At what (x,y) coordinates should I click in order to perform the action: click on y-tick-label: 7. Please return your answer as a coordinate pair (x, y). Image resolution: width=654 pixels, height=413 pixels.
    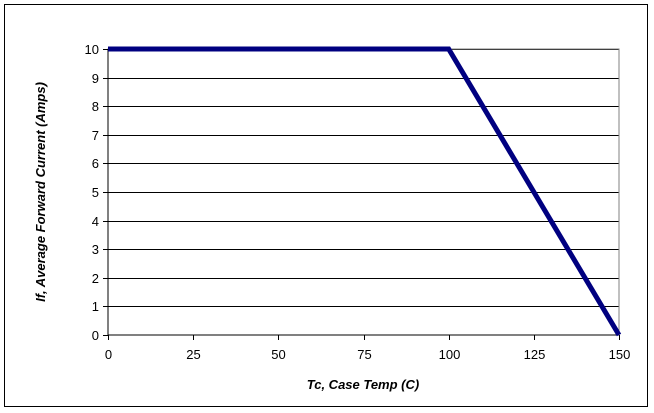
    Looking at the image, I should click on (95, 135).